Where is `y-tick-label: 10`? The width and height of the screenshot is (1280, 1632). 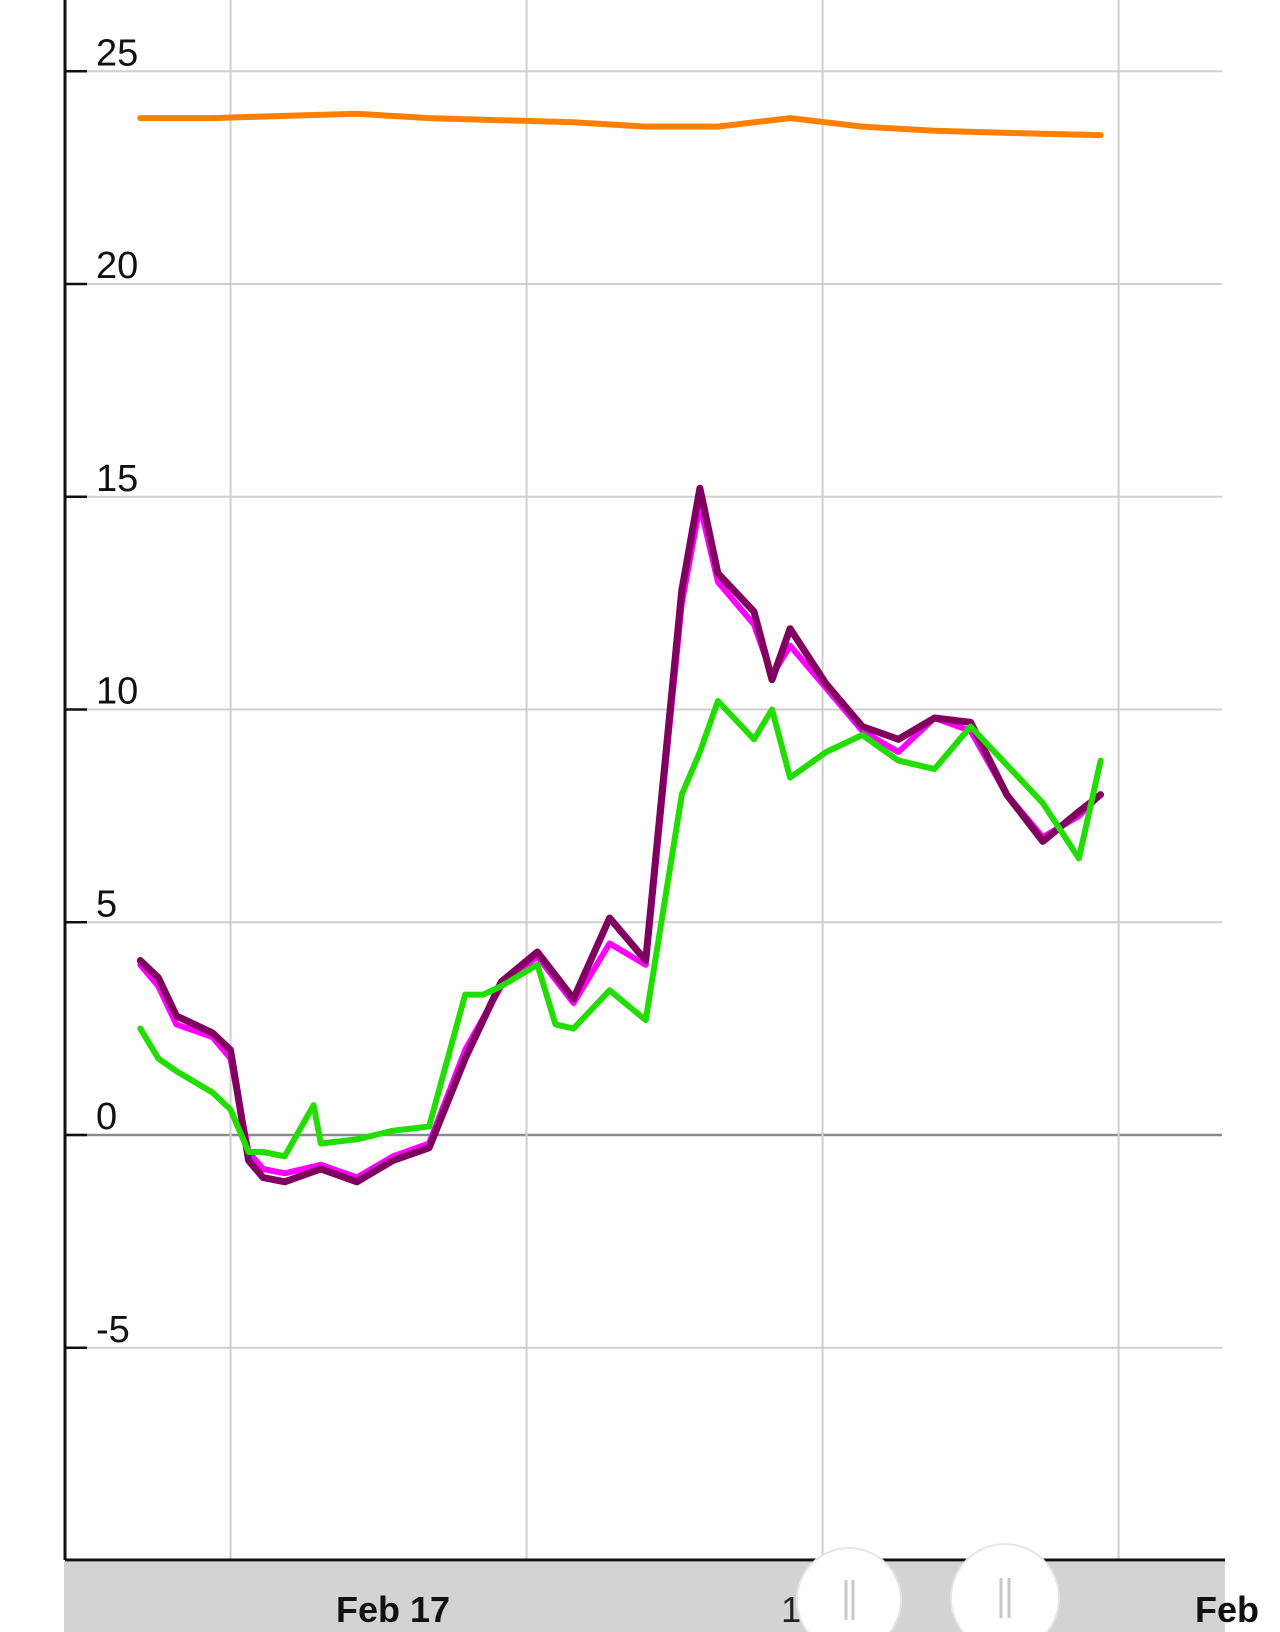
y-tick-label: 10 is located at coordinates (117, 692).